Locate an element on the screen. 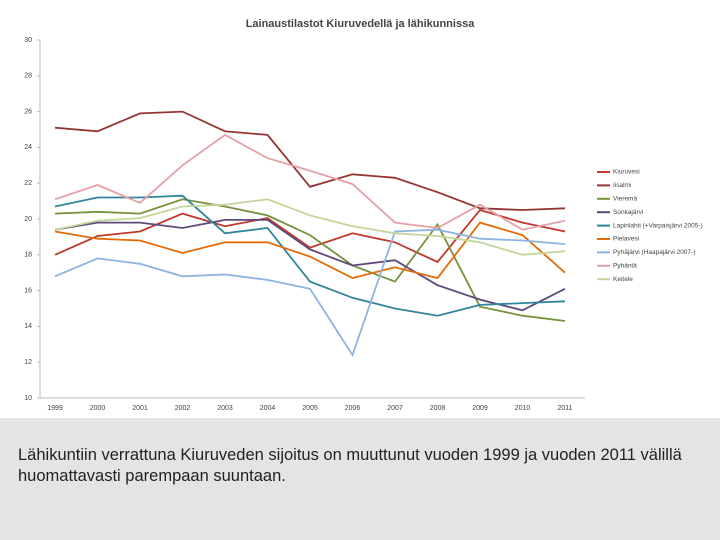 This screenshot has height=540, width=720. x-tick-label: 2007 is located at coordinates (395, 408).